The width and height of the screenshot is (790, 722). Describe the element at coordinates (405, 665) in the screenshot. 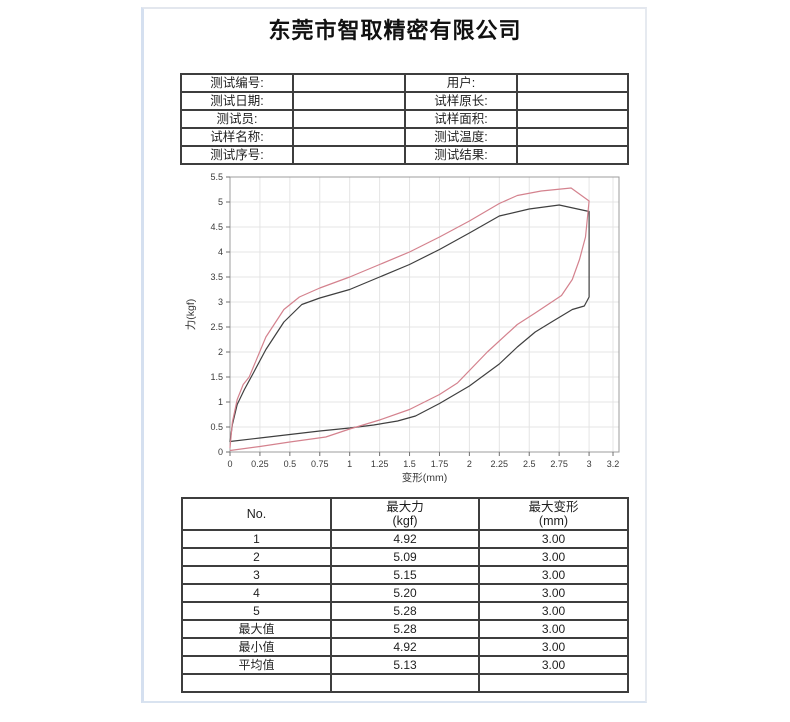

I see `cell-max-force: 5.13` at that location.